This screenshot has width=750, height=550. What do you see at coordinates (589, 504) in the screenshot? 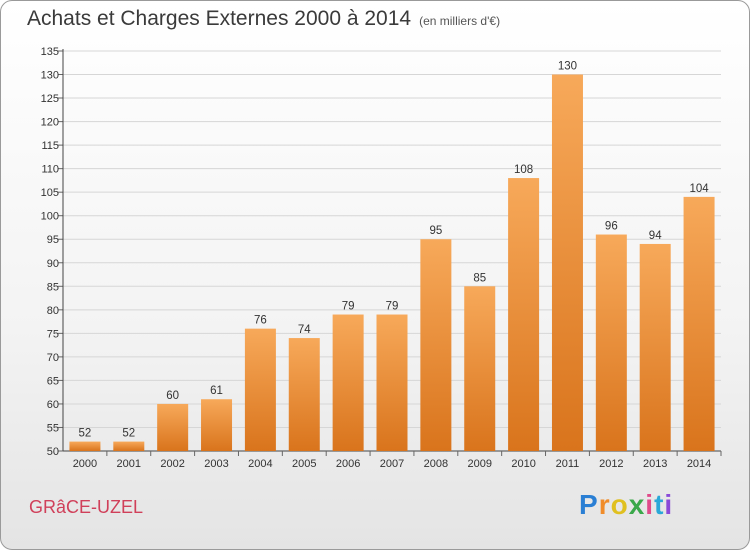
I see `logo-letter: P` at bounding box center [589, 504].